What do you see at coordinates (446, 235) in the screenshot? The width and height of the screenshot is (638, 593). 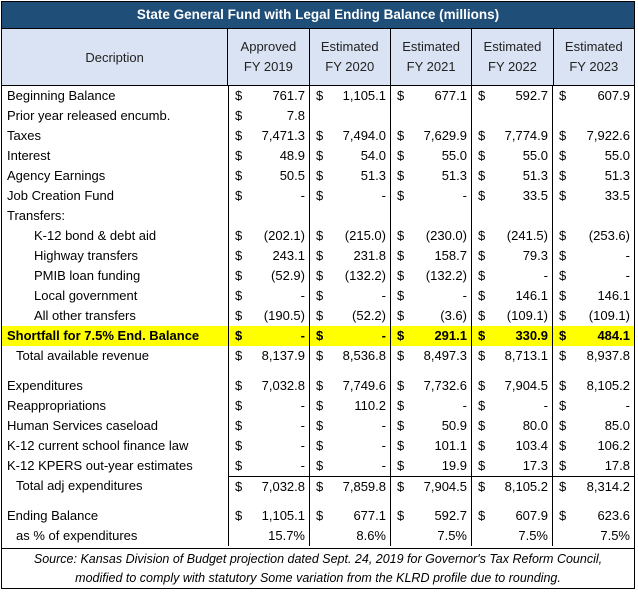 I see `cell-value: (230.0)` at bounding box center [446, 235].